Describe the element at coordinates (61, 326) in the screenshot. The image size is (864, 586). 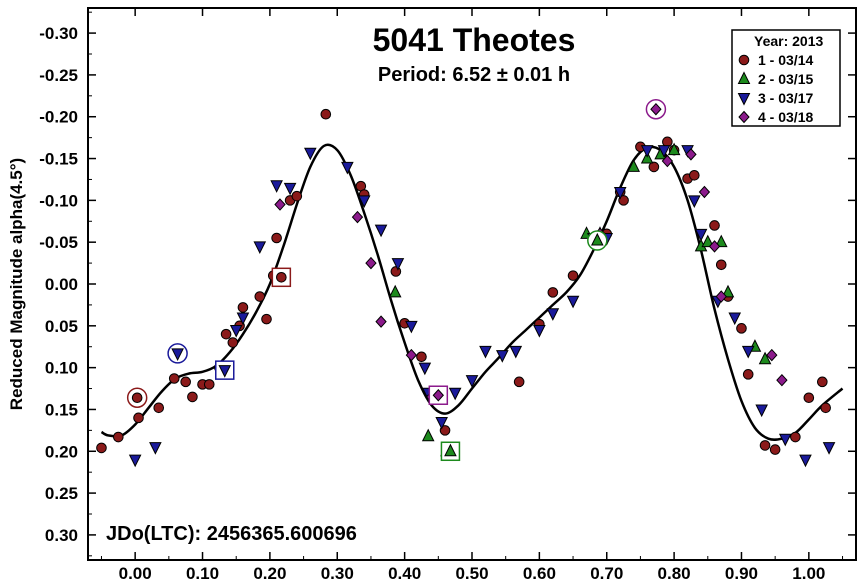
I see `y-tick-label: 0.05` at that location.